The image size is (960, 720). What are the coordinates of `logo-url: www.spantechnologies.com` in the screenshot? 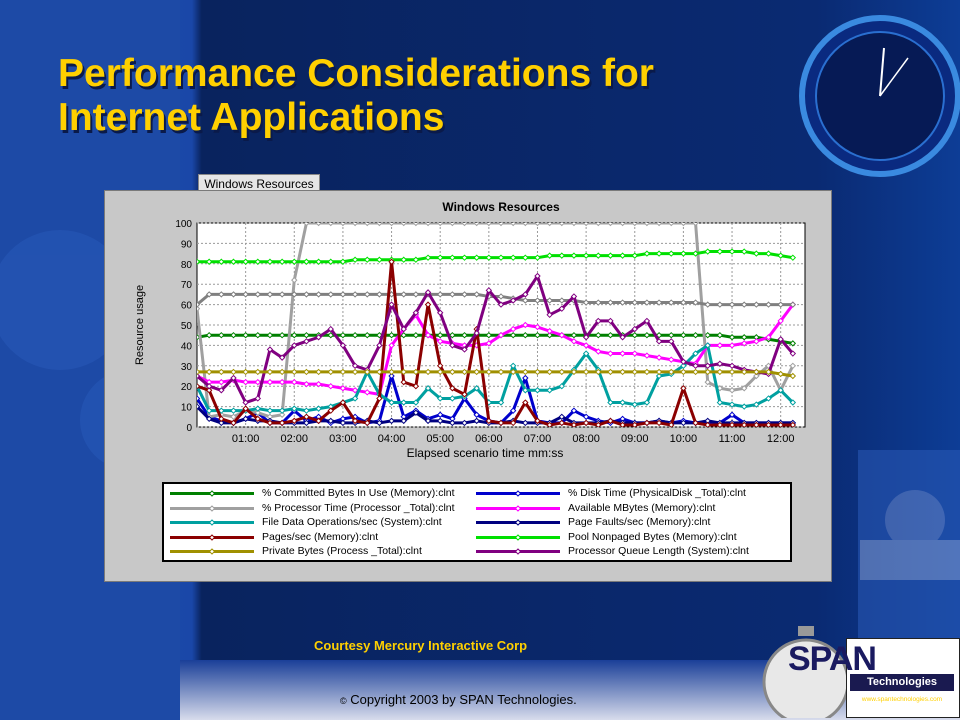 It's located at (902, 699).